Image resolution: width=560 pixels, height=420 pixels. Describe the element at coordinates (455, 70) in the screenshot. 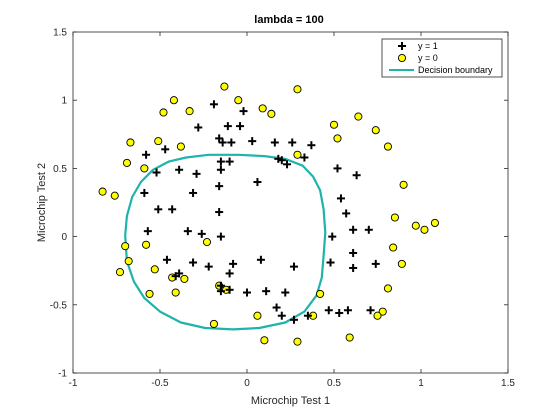

I see `legend-label-boundary: Decision boundary` at that location.